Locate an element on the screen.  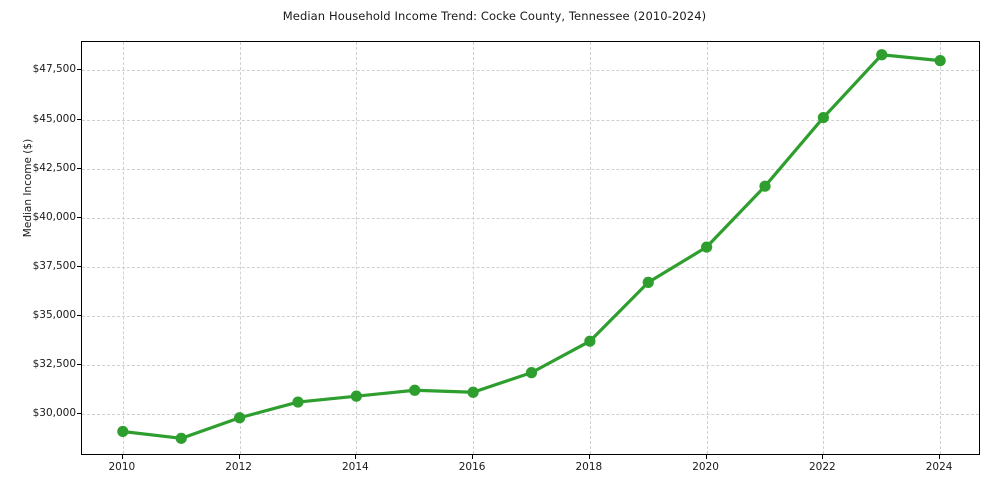
y-axis-tick-label: $30,000 is located at coordinates (54, 412).